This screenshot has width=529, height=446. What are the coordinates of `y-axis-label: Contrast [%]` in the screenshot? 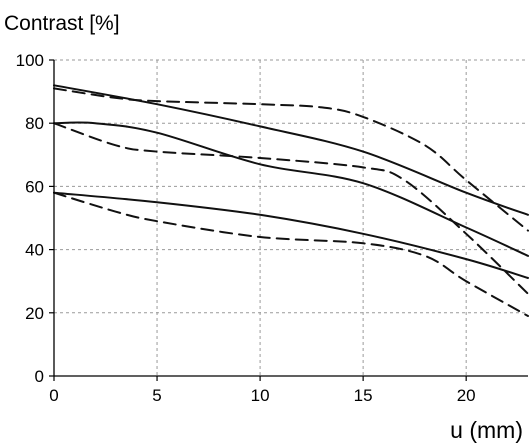 It's located at (62, 23).